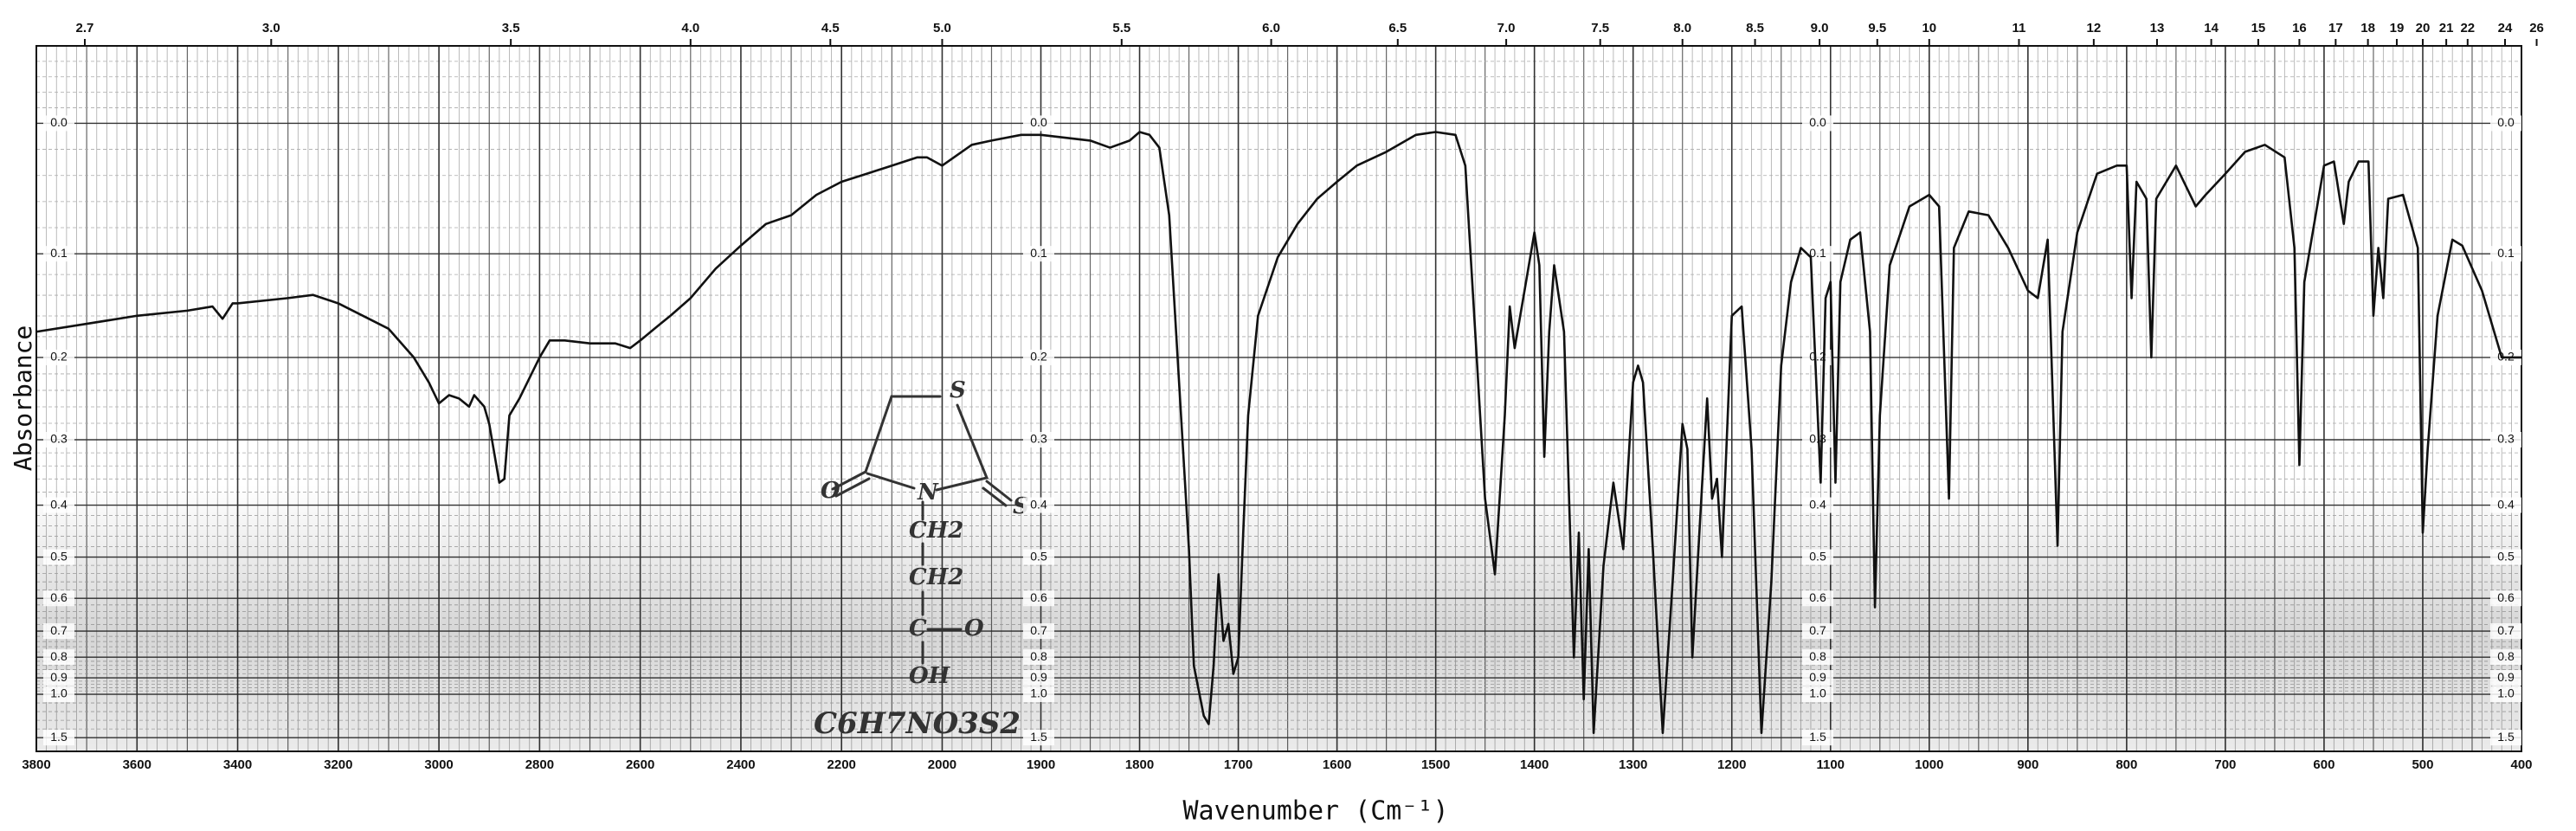  Describe the element at coordinates (1929, 28) in the screenshot. I see `x2-tick-label: 10` at that location.